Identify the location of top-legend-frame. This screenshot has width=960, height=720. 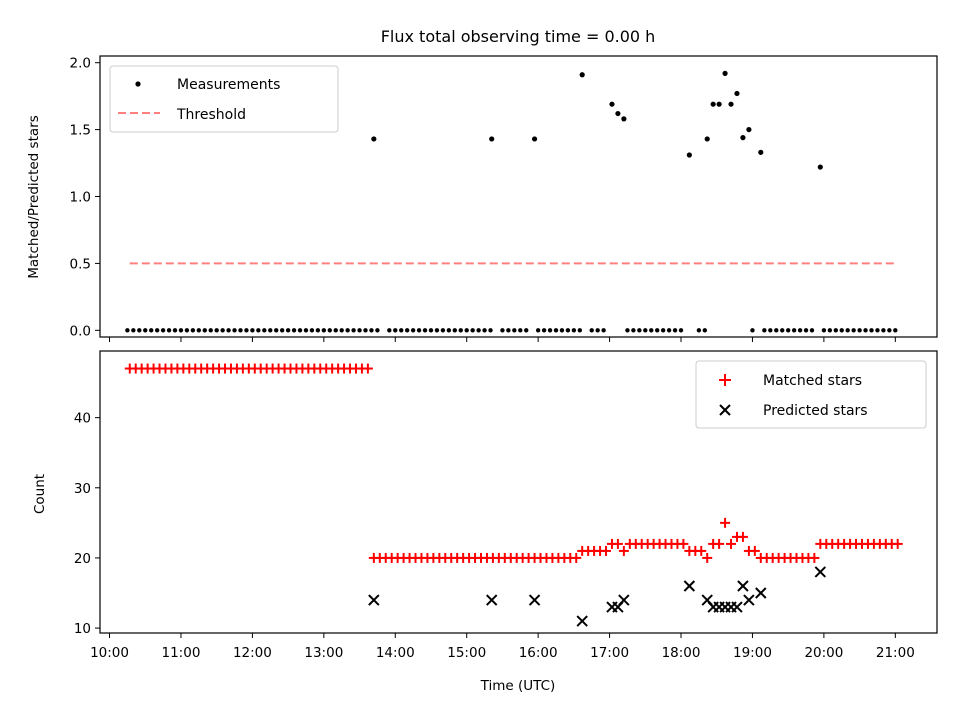
(224, 99).